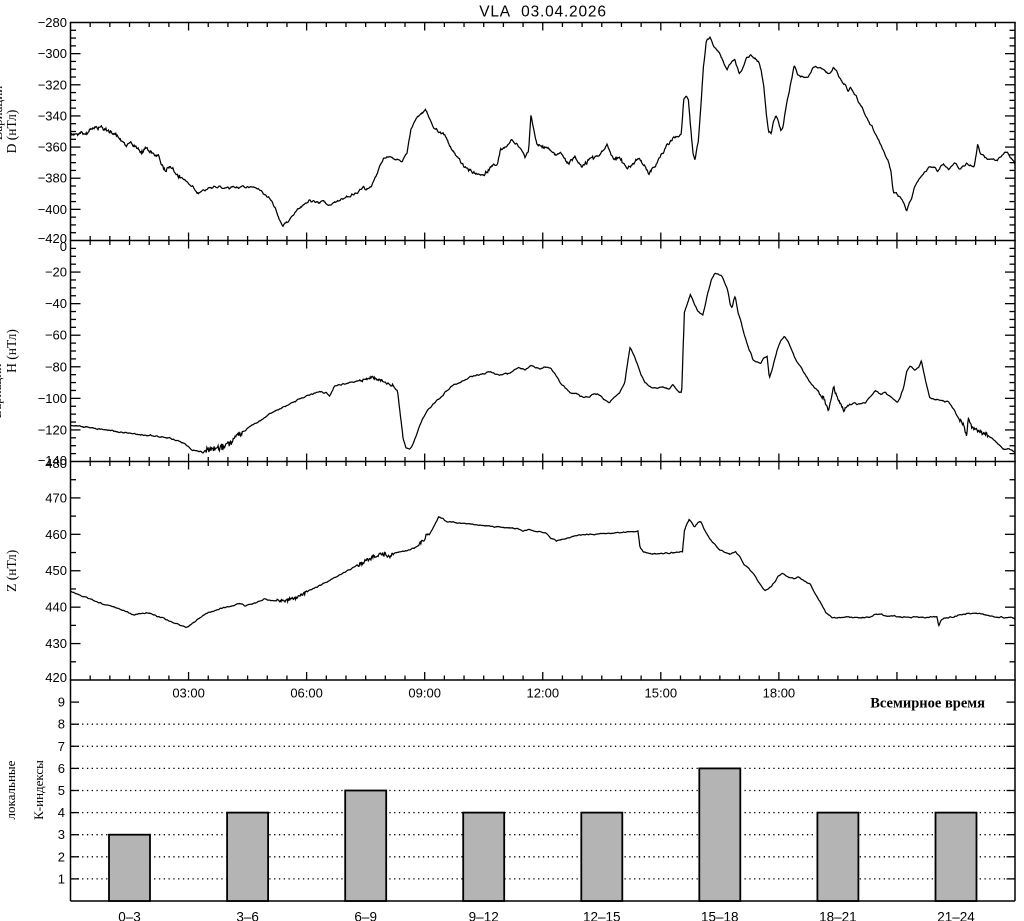  Describe the element at coordinates (52, 209) in the screenshot. I see `svg-text: −400` at that location.